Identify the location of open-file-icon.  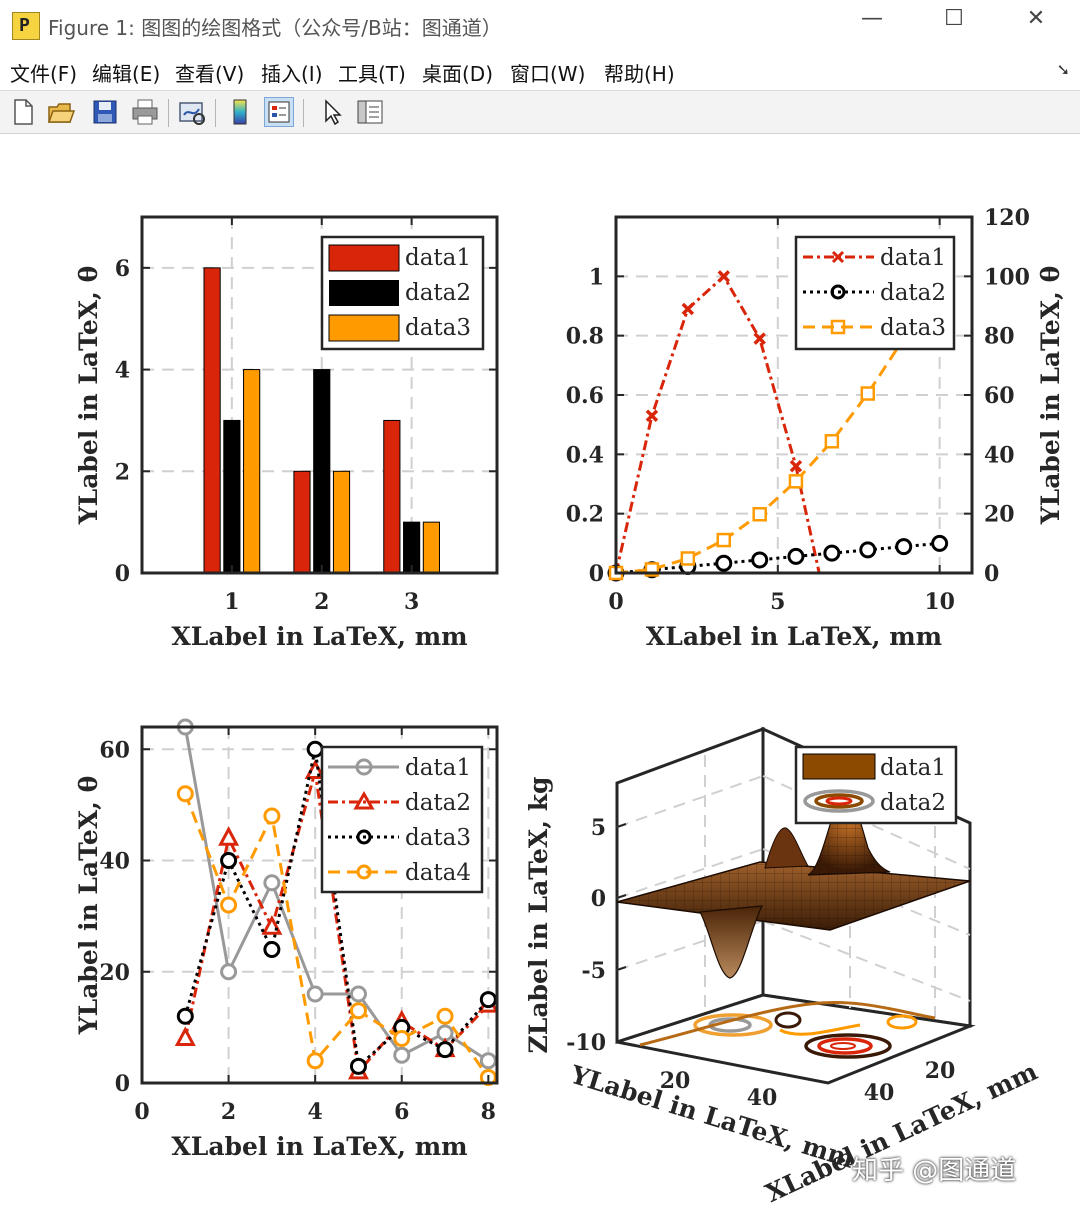
(61, 112).